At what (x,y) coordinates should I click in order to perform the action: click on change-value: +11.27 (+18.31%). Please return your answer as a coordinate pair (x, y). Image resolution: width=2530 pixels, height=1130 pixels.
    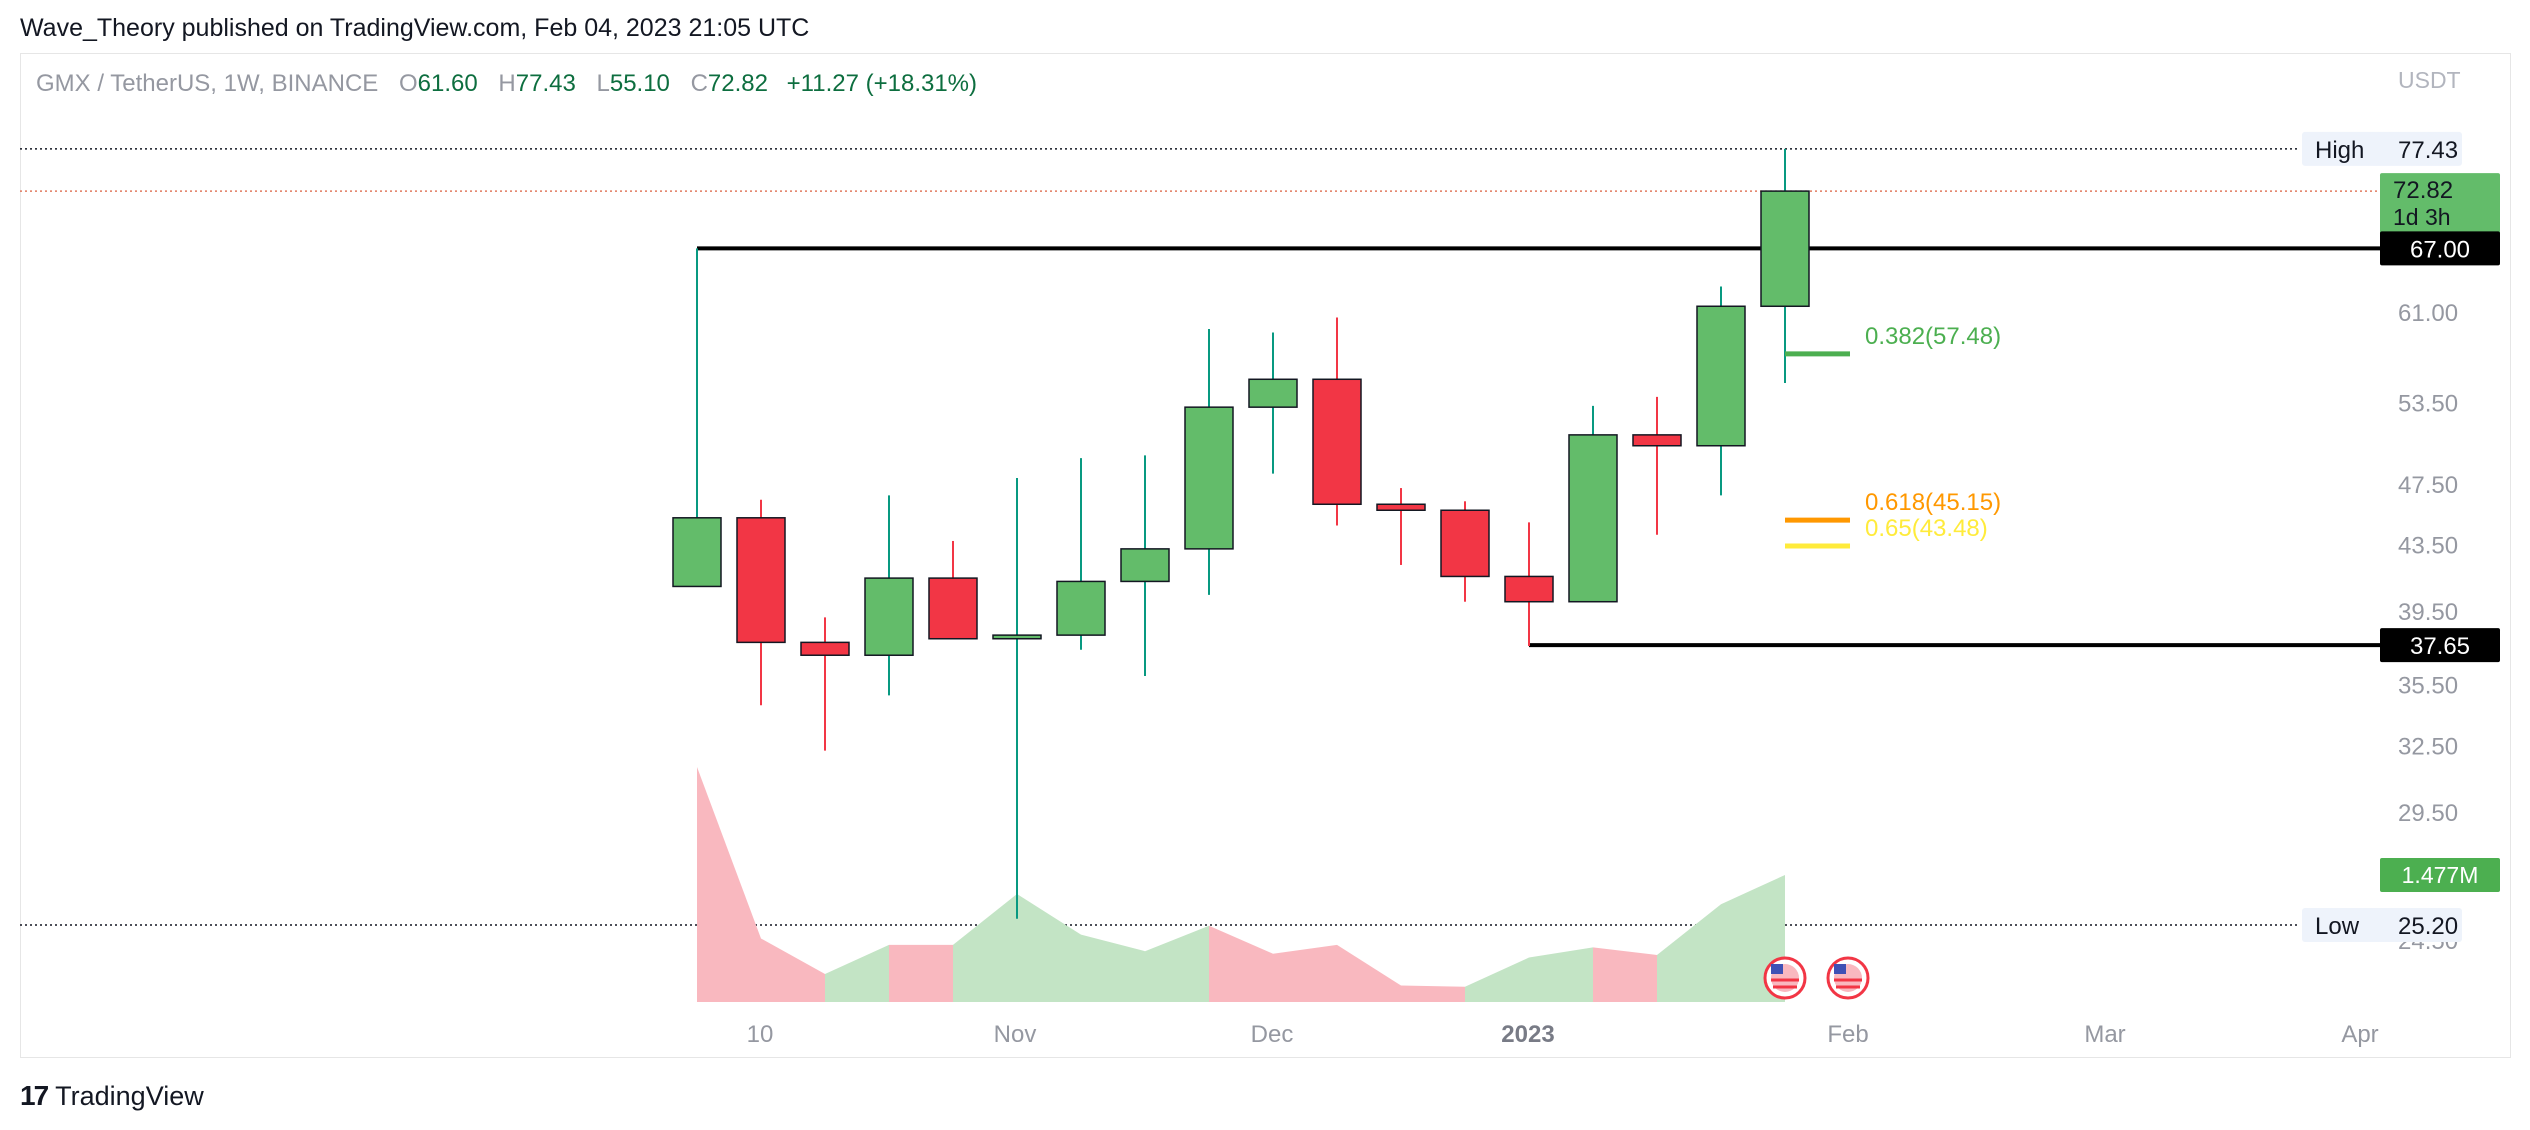
    Looking at the image, I should click on (882, 83).